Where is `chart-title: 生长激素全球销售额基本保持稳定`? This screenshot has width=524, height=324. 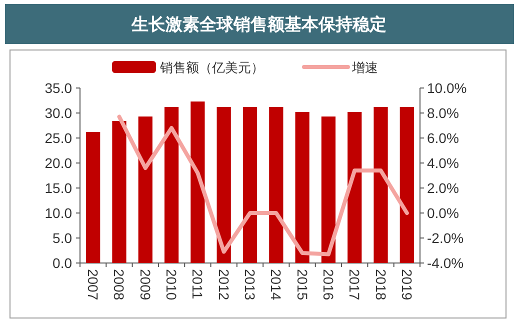 chart-title: 生长激素全球销售额基本保持稳定 is located at coordinates (258, 24).